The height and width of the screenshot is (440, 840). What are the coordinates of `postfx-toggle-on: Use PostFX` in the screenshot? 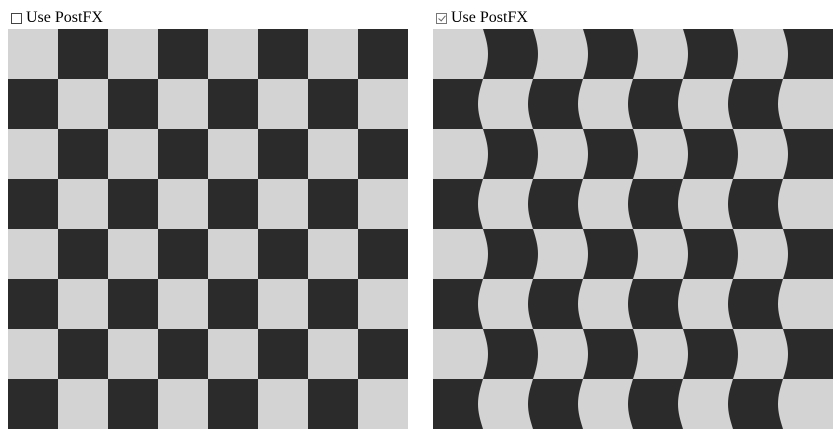 It's located at (633, 18).